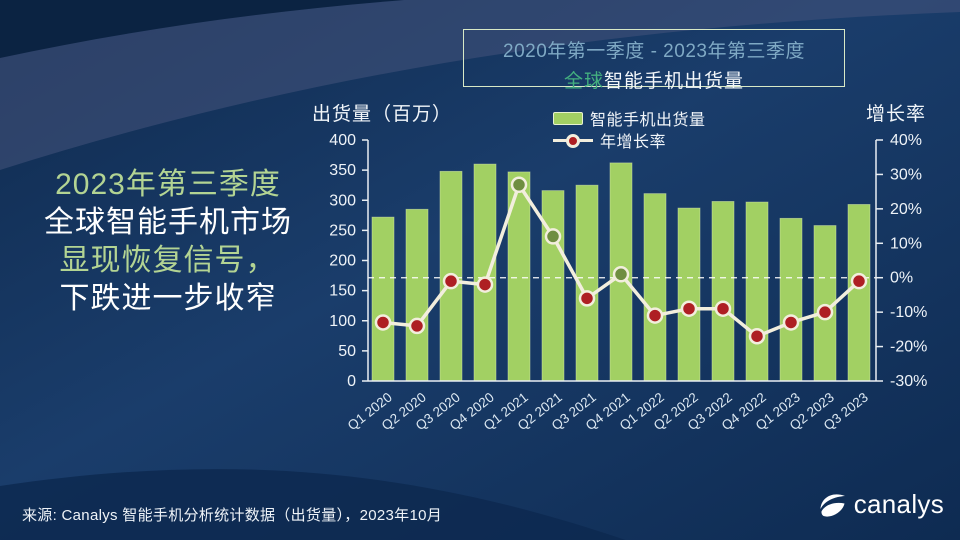  What do you see at coordinates (859, 293) in the screenshot?
I see `bar-Q3 2023` at bounding box center [859, 293].